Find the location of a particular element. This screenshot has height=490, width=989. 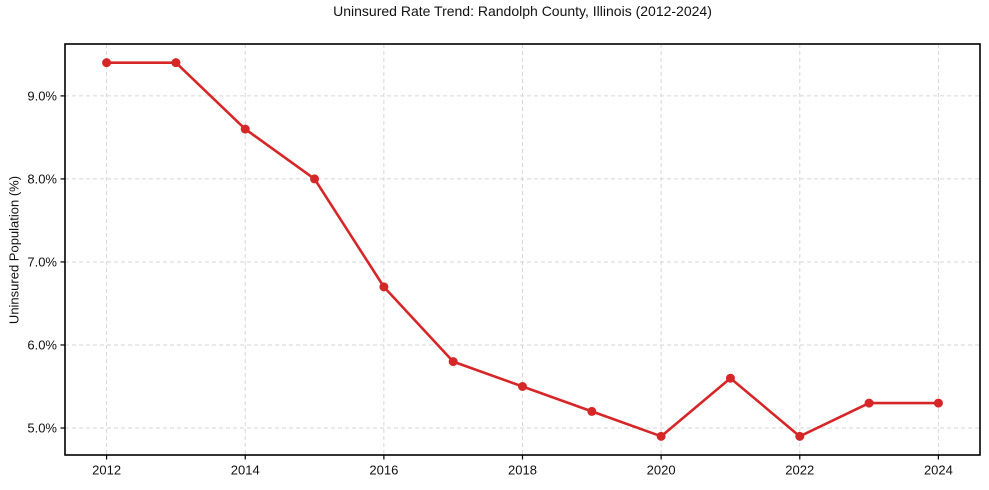

x-tick-label: 2018 is located at coordinates (522, 470).